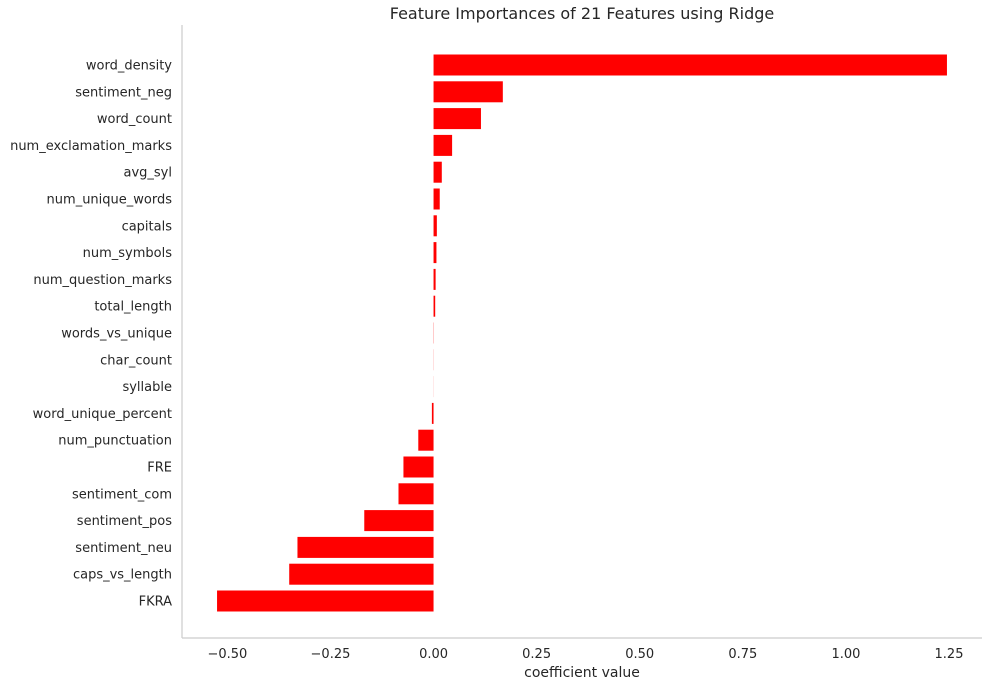 This screenshot has width=1000, height=679. What do you see at coordinates (536, 654) in the screenshot?
I see `x-tick-label: 0.25` at bounding box center [536, 654].